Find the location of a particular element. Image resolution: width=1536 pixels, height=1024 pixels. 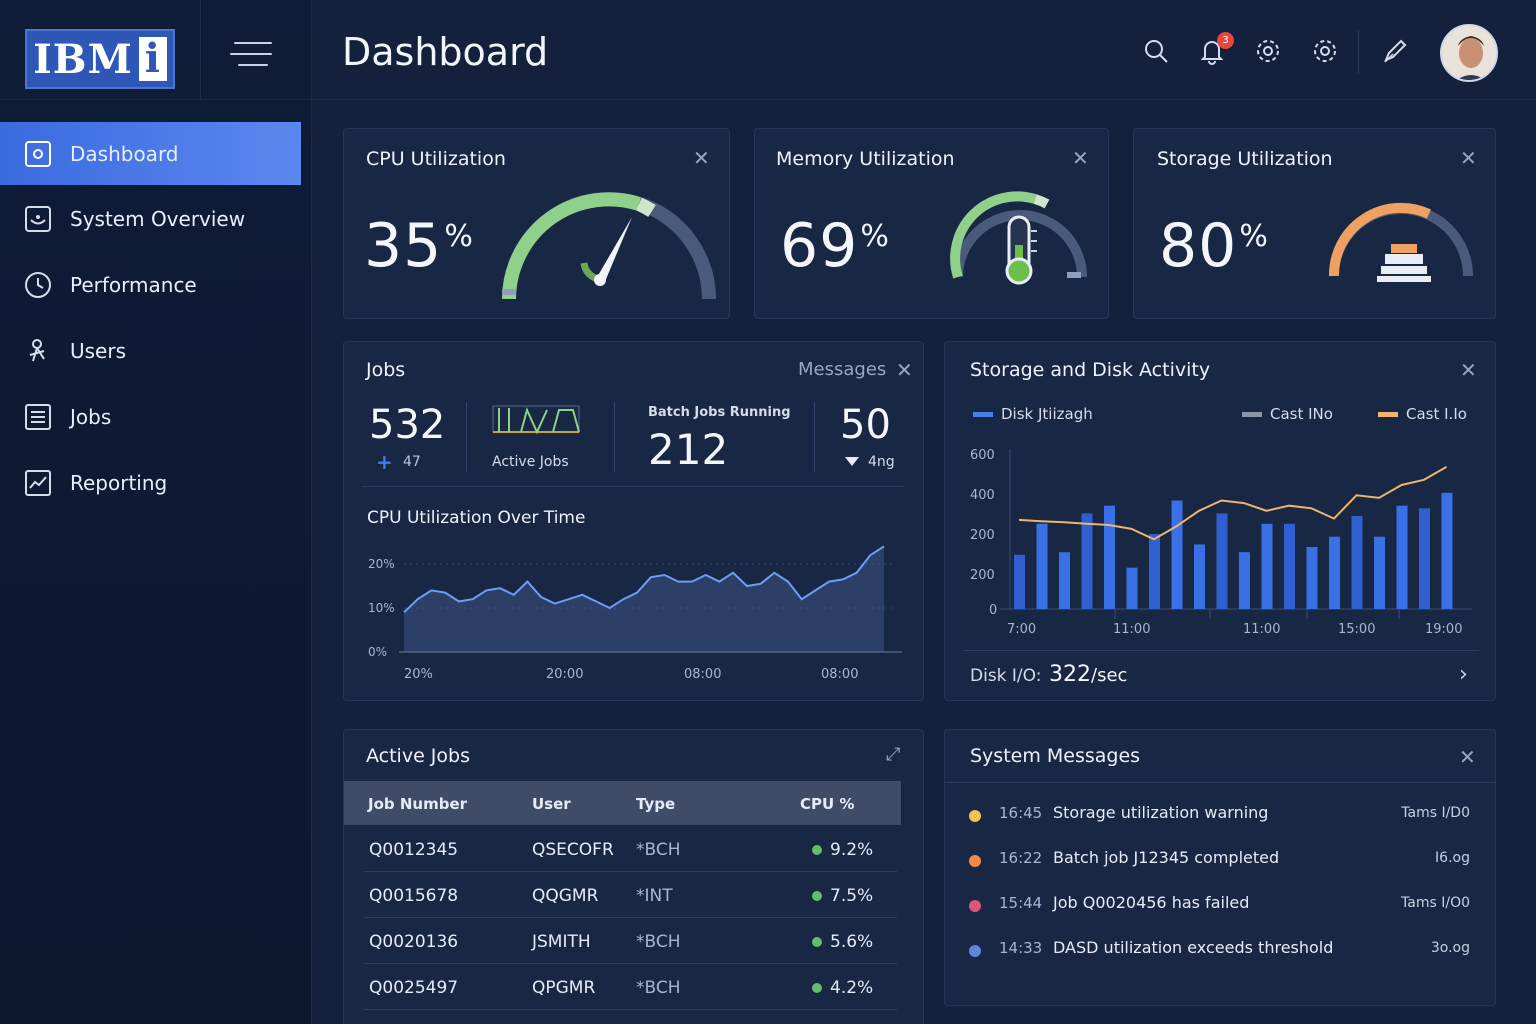

dashboard-icon is located at coordinates (38, 153).